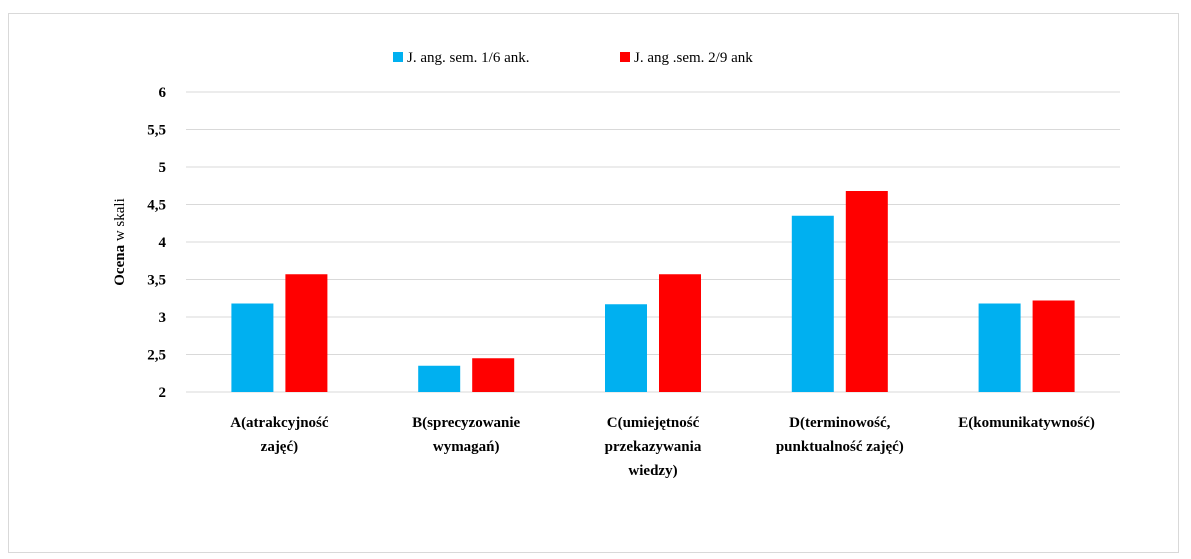  What do you see at coordinates (466, 435) in the screenshot?
I see `category-label: B(sprecyzowanie wymagań)` at bounding box center [466, 435].